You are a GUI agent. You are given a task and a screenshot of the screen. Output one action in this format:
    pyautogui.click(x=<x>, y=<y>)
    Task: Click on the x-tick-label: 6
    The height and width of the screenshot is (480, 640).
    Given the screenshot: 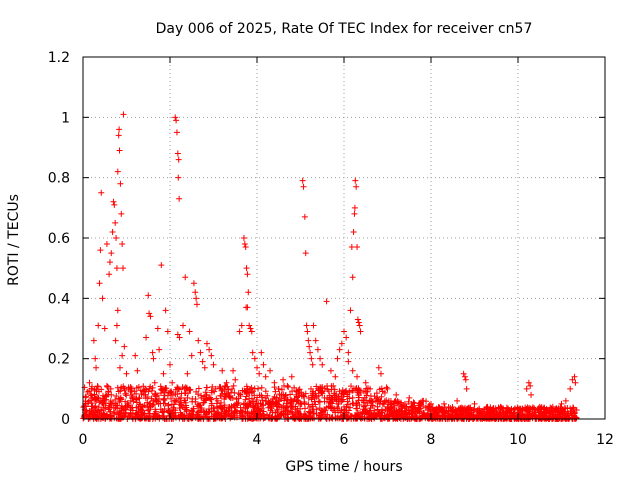 What is the action you would take?
    pyautogui.click(x=344, y=440)
    